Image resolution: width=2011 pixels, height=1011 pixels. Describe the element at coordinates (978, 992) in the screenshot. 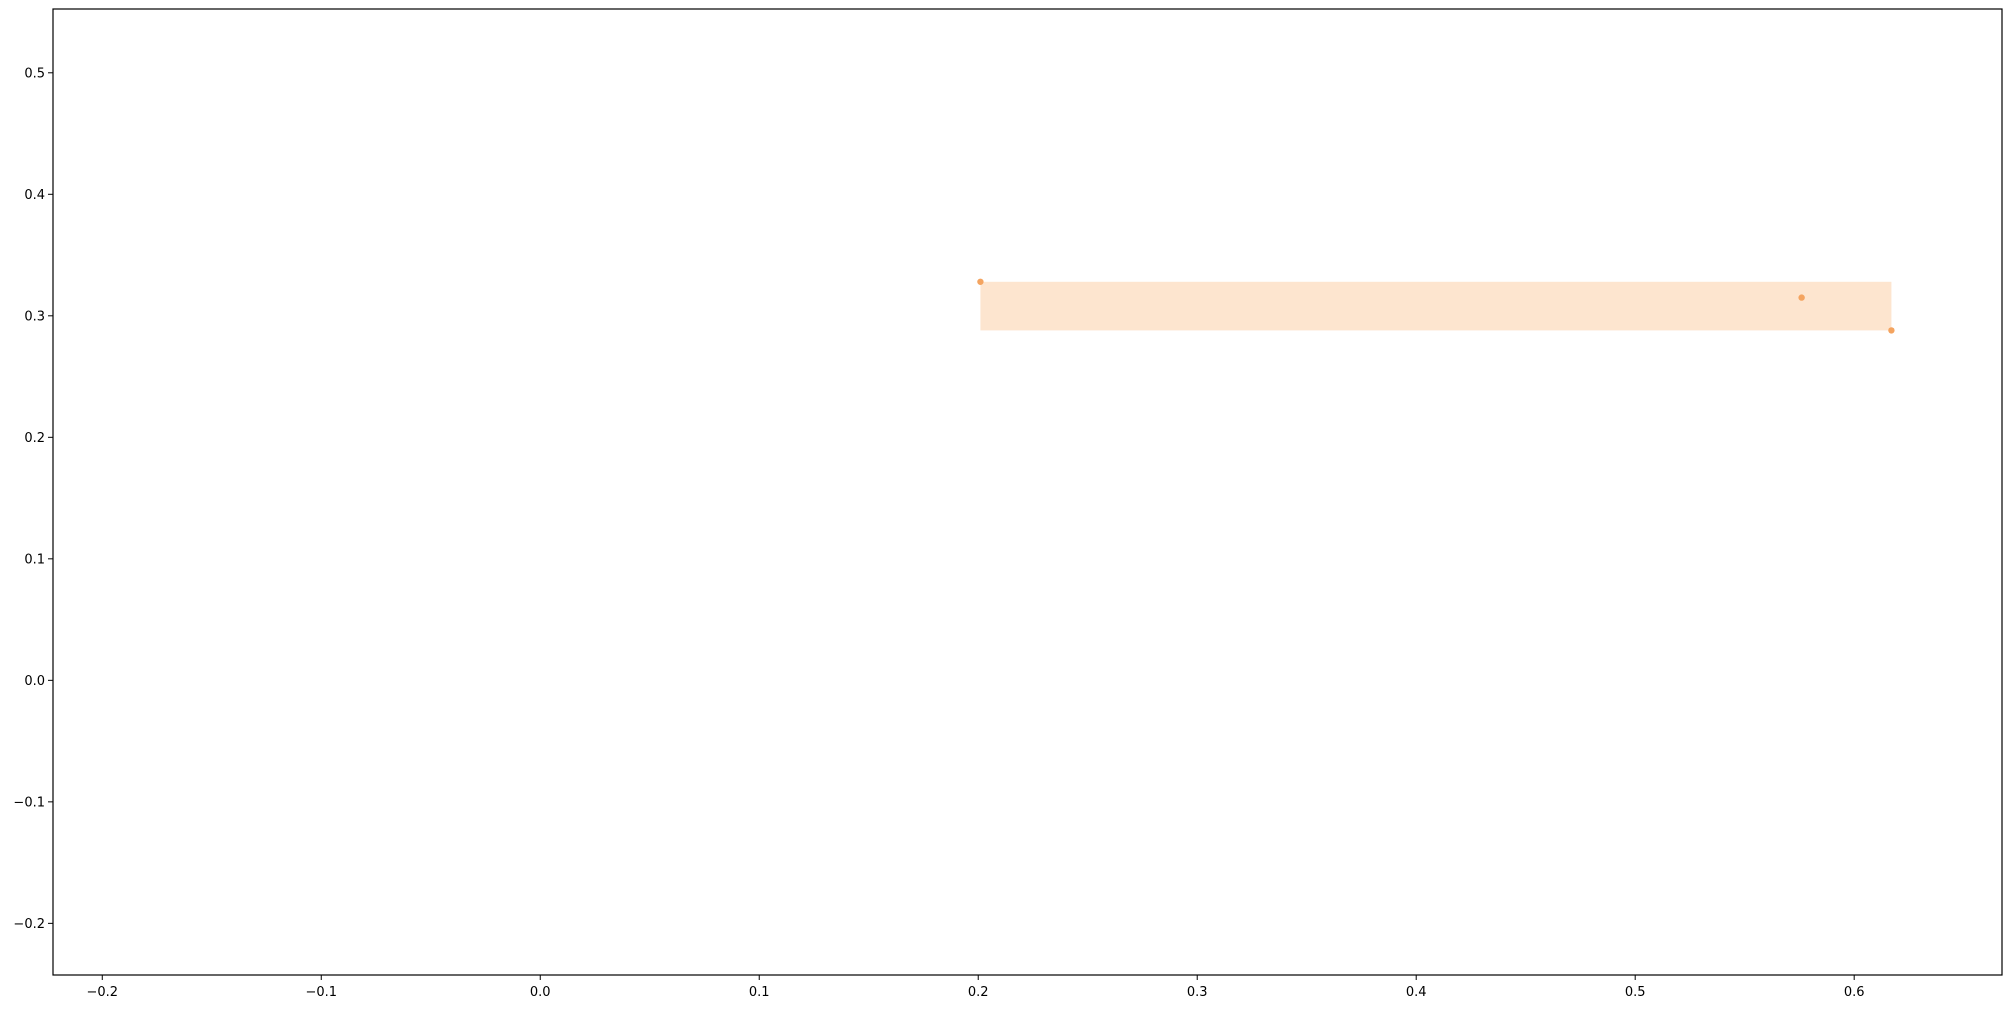

I see `x-tick-label: 0.2` at that location.